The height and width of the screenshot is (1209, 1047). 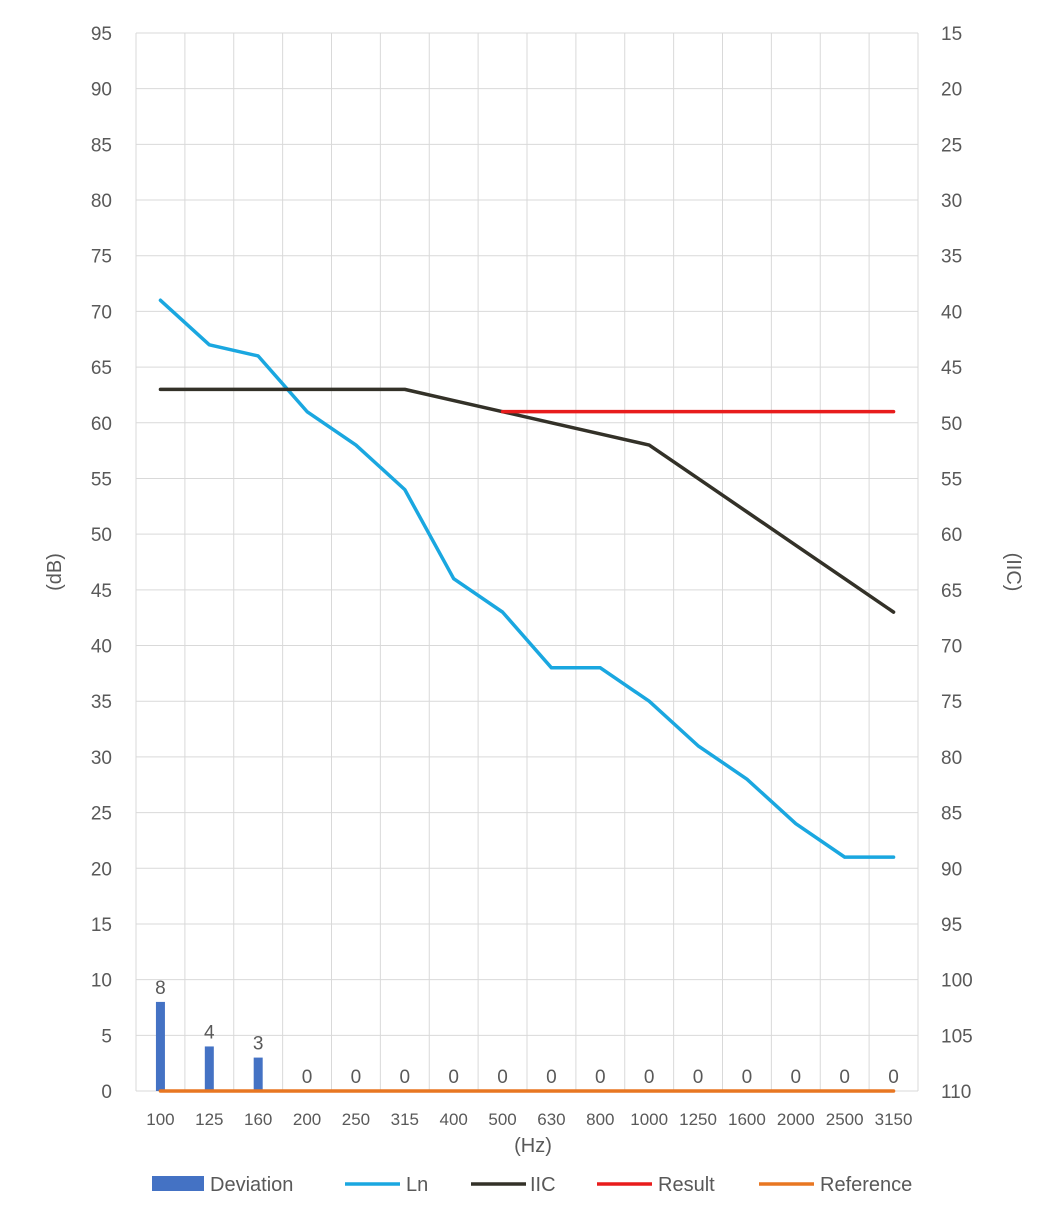 What do you see at coordinates (307, 1119) in the screenshot?
I see `x-tick-label: 200` at bounding box center [307, 1119].